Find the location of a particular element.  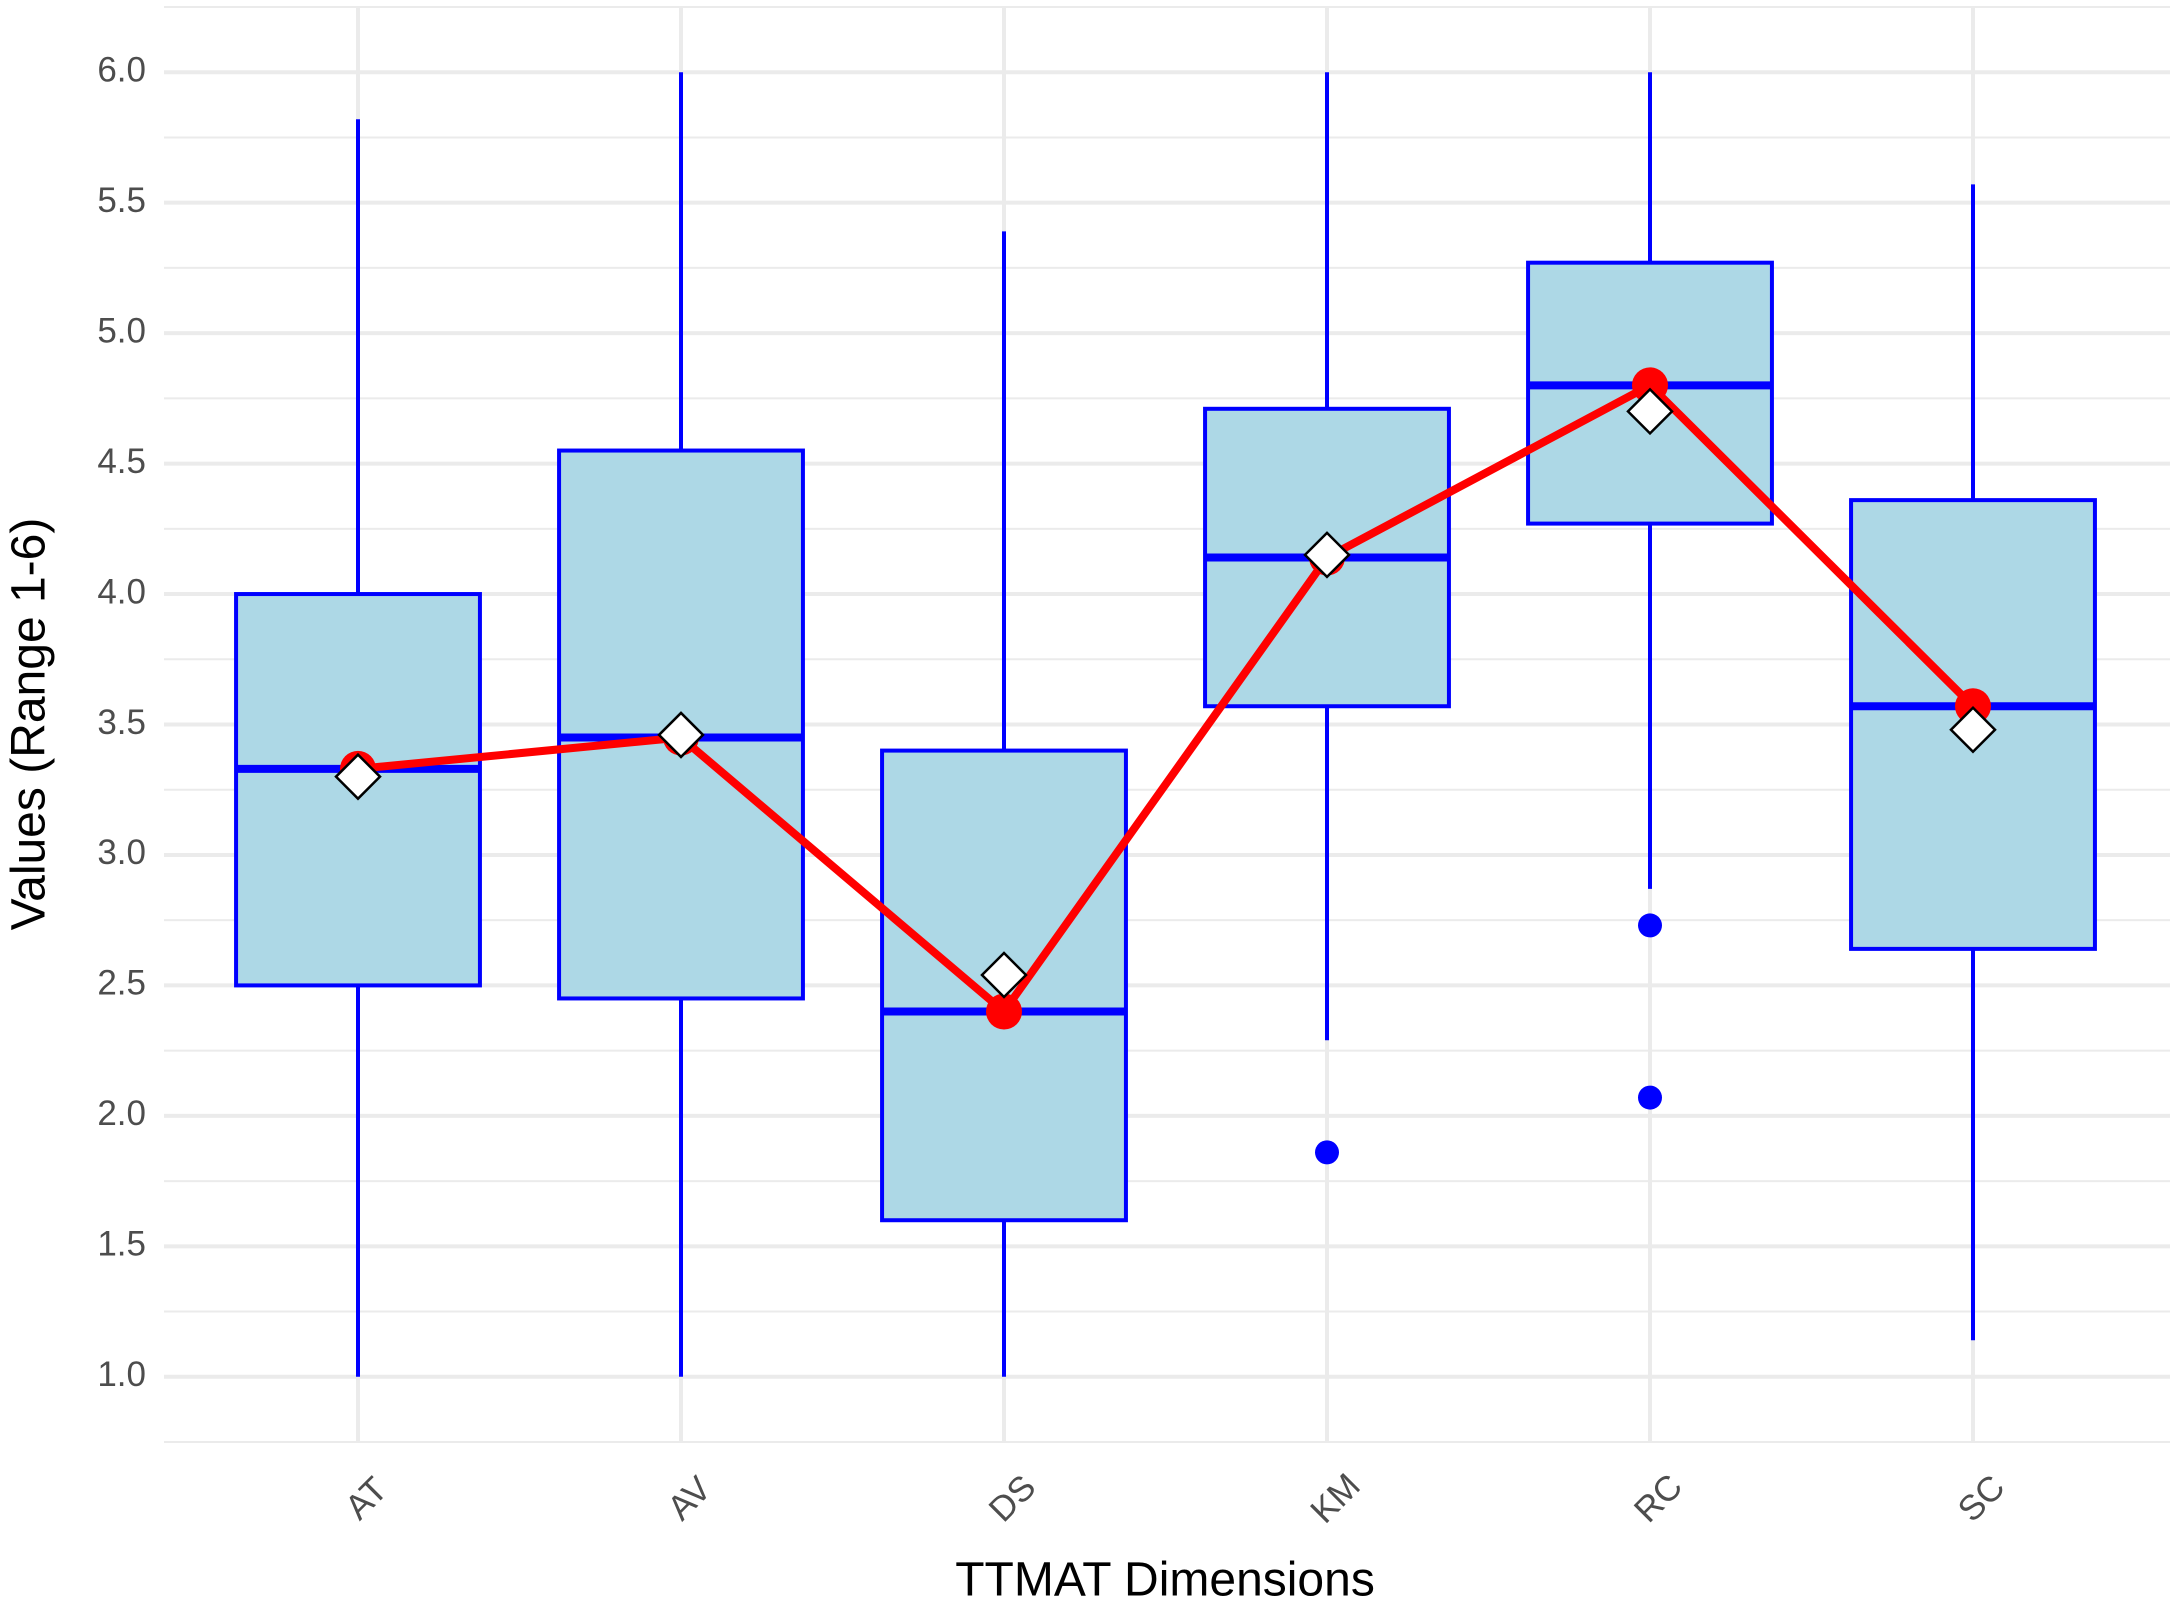

y-tick-label: 2.5 is located at coordinates (121, 983).